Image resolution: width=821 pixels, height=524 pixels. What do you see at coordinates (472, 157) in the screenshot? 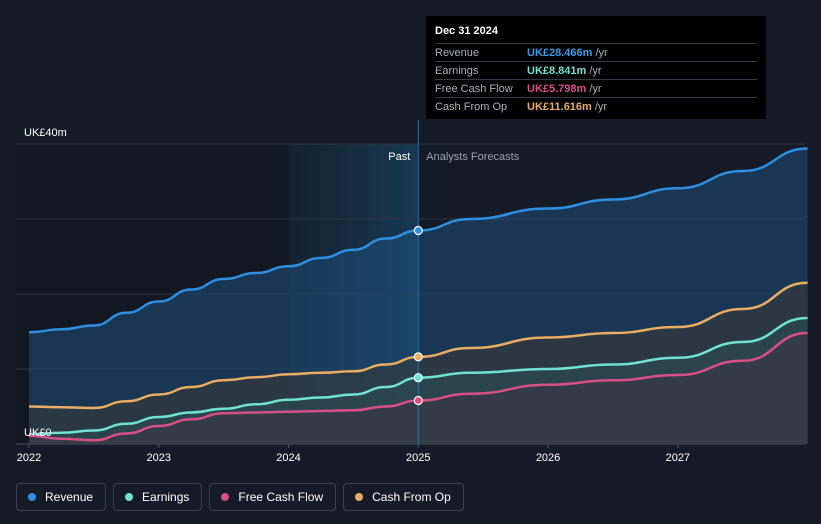
I see `forecast-label: Analysts Forecasts` at bounding box center [472, 157].